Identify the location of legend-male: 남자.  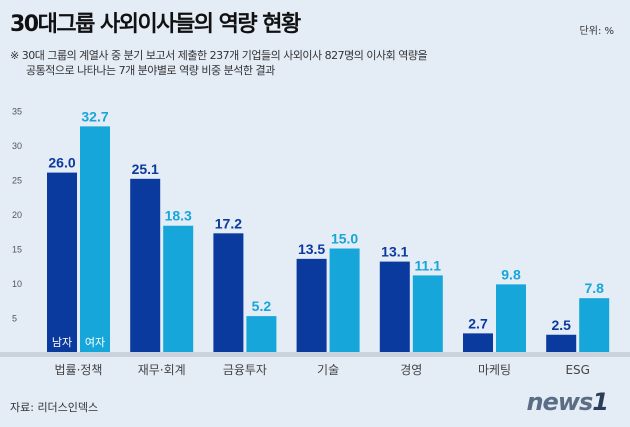
(62, 342).